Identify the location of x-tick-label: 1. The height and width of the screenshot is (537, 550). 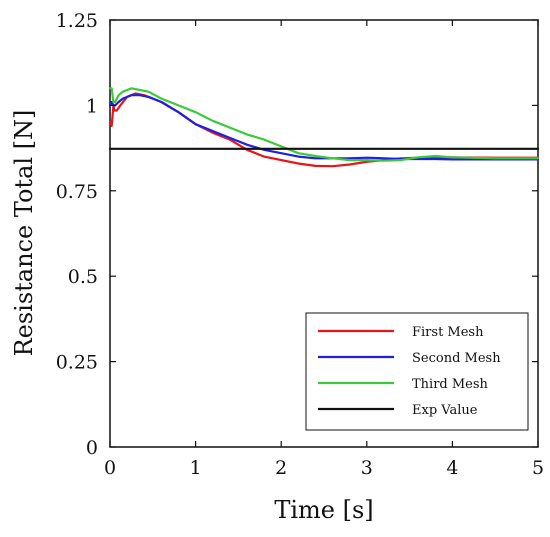
(196, 468).